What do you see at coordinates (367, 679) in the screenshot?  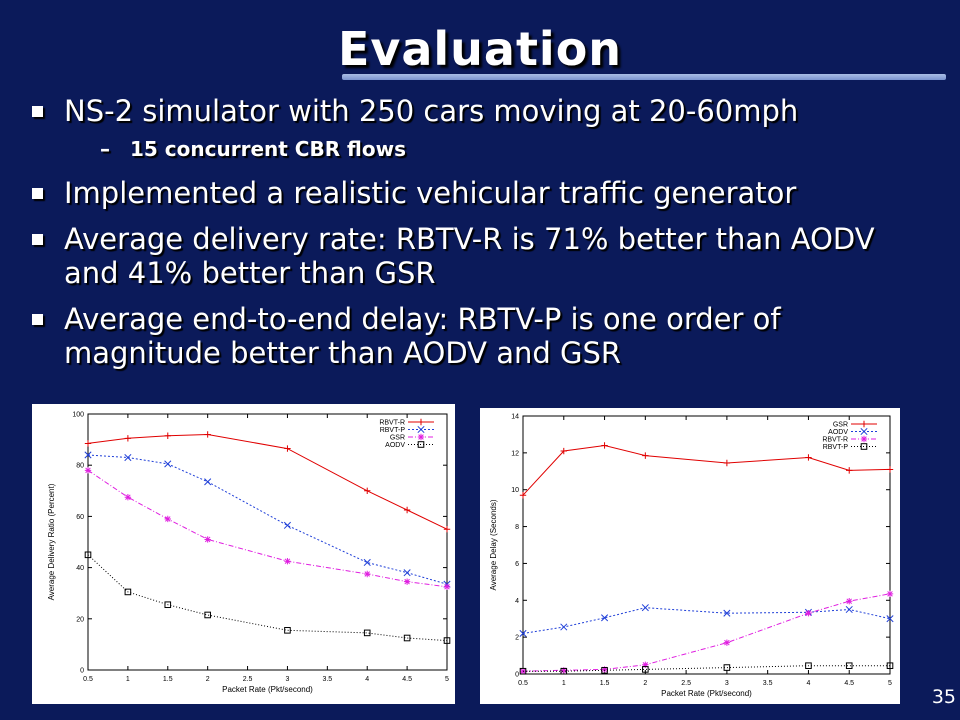 I see `x-tick-label: 4` at bounding box center [367, 679].